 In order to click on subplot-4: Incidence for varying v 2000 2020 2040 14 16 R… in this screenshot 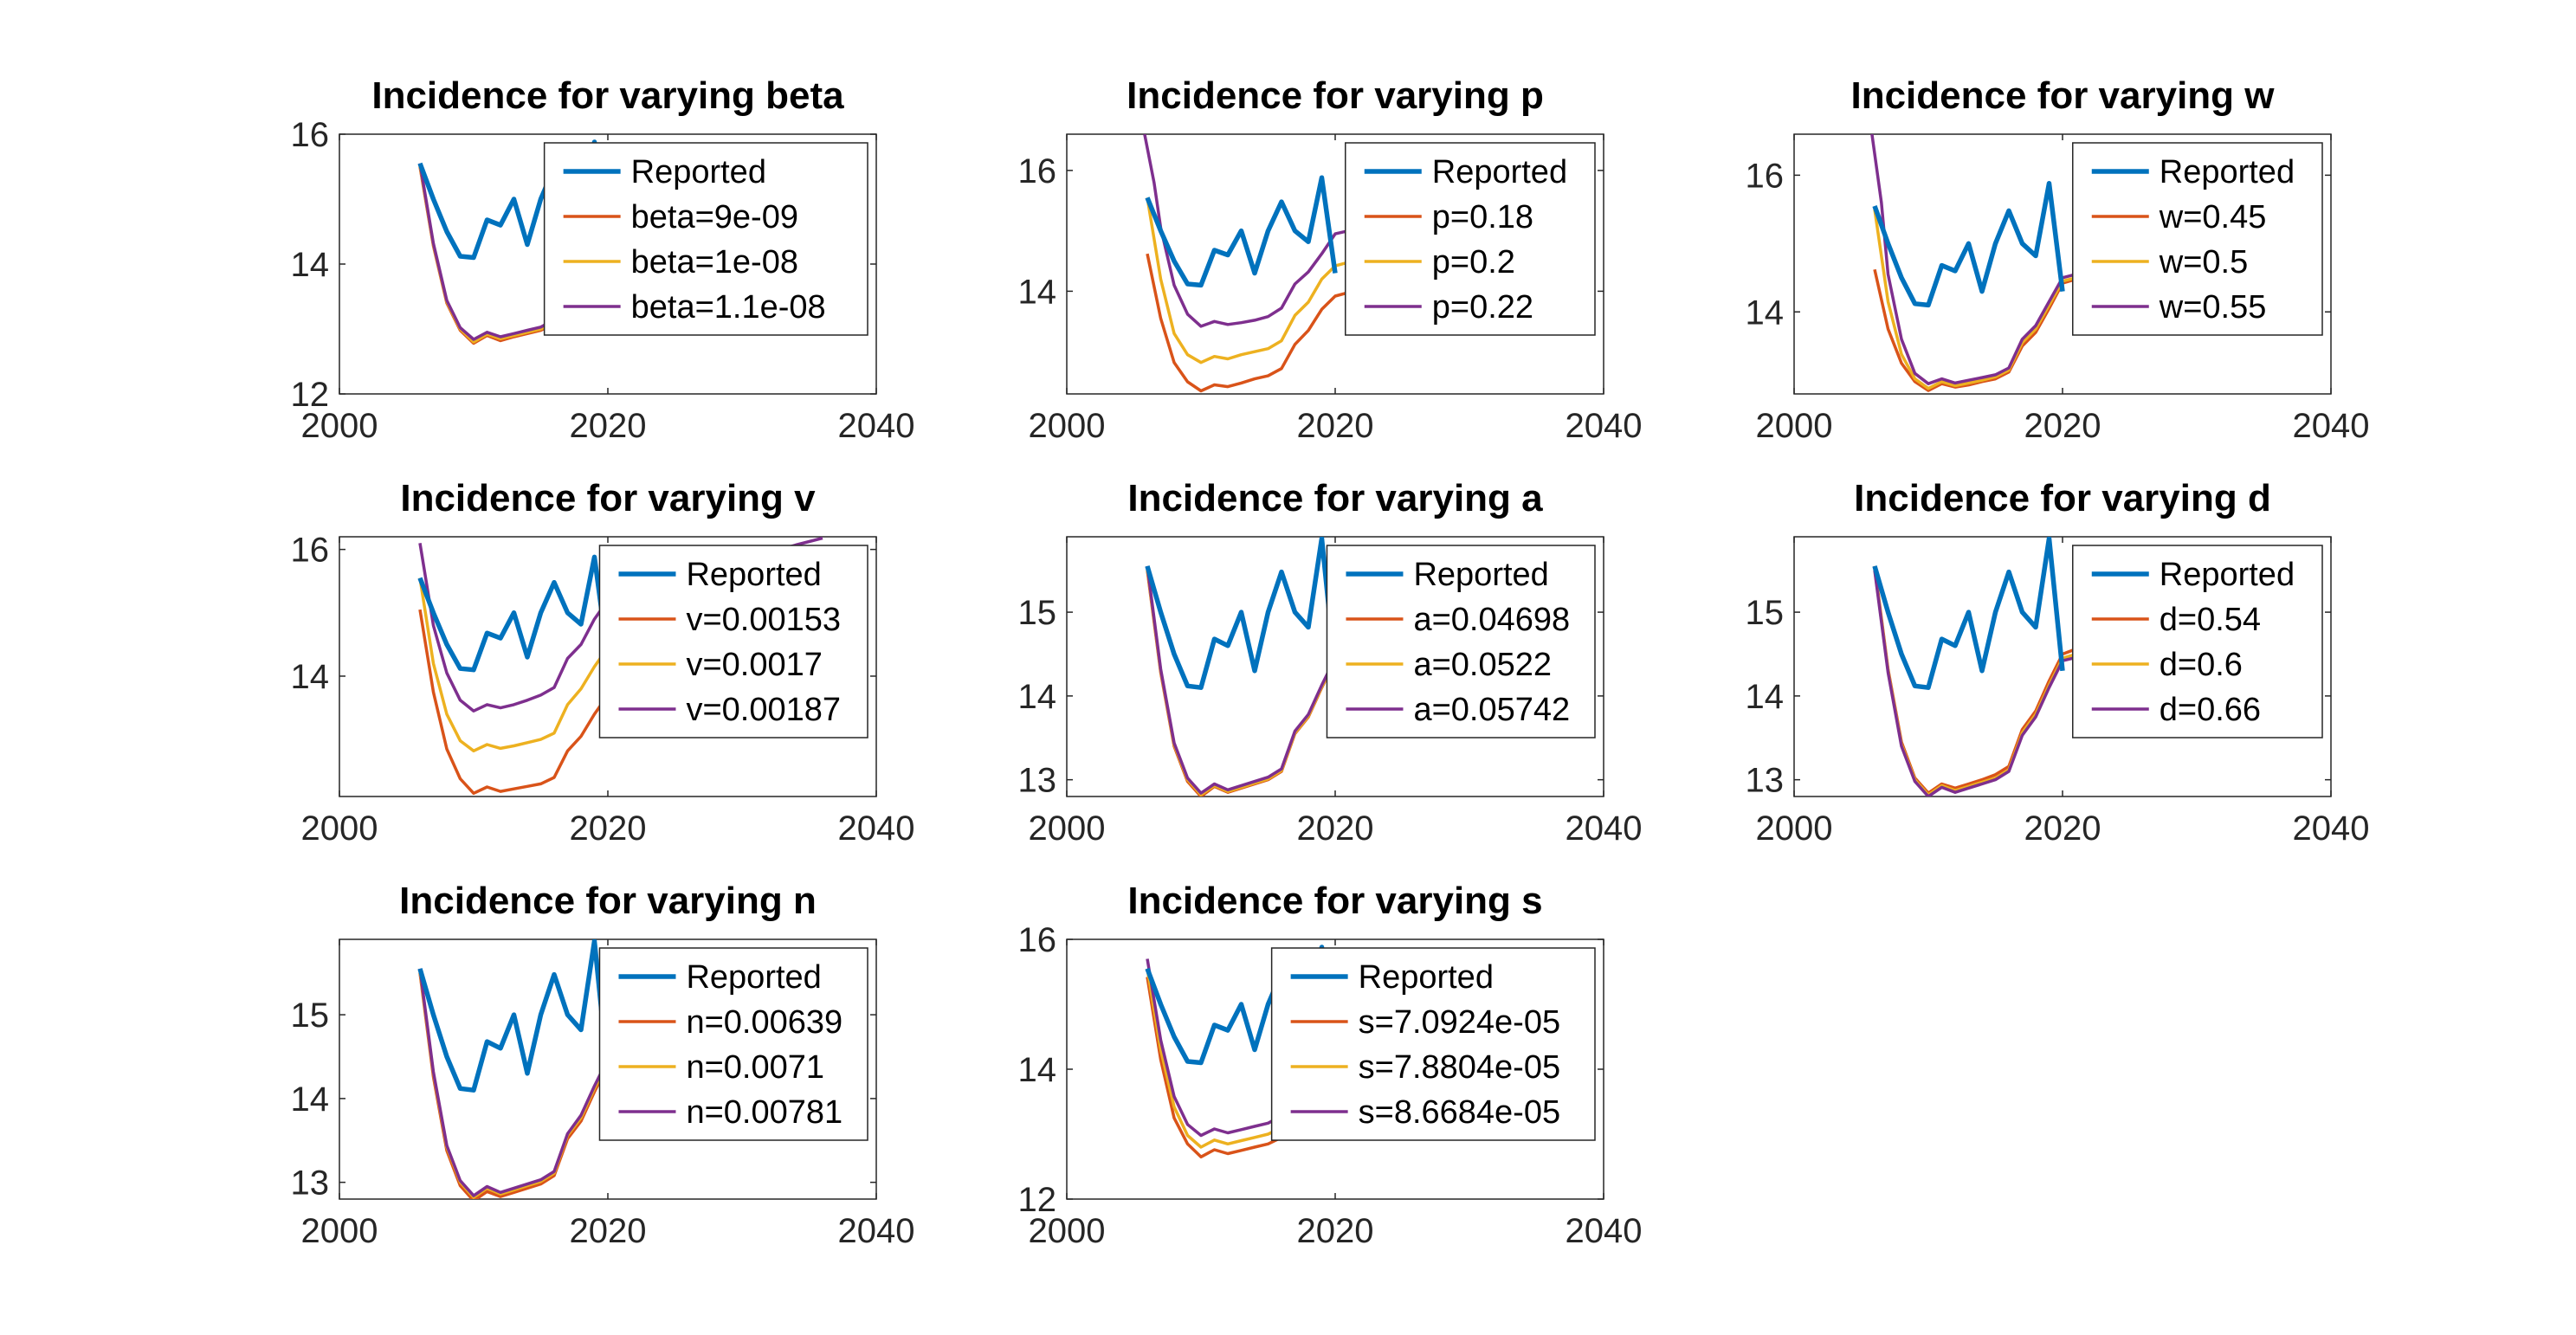, I will do `click(603, 663)`.